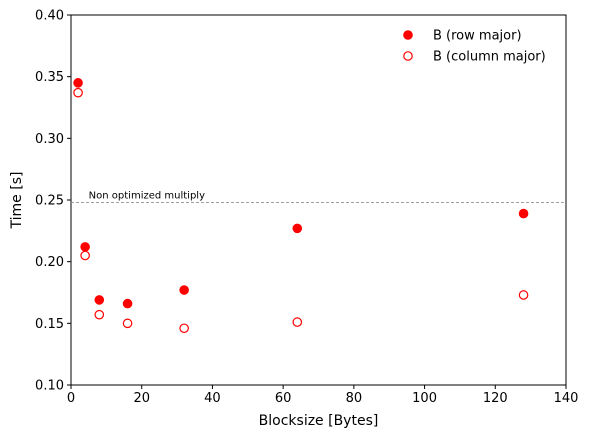 The width and height of the screenshot is (589, 442). I want to click on y-tick-label: 0.20, so click(49, 262).